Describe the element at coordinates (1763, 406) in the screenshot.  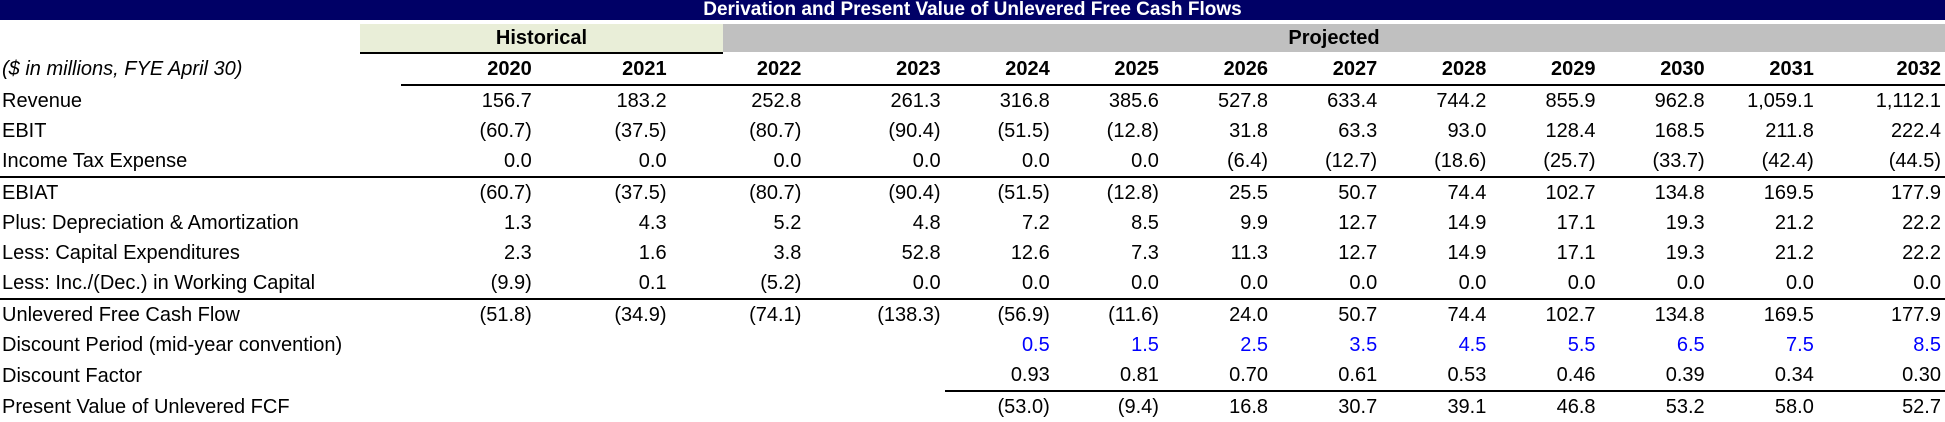
I see `value-cell: 58.0` at that location.